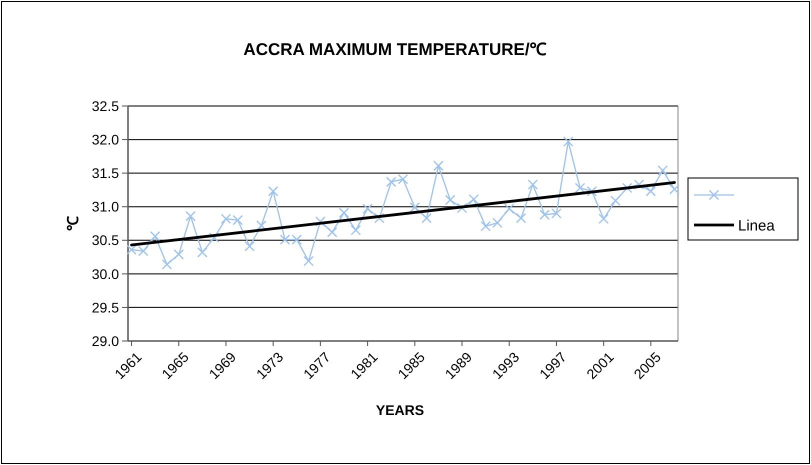  What do you see at coordinates (106, 206) in the screenshot?
I see `y-tick-label: 31.0` at bounding box center [106, 206].